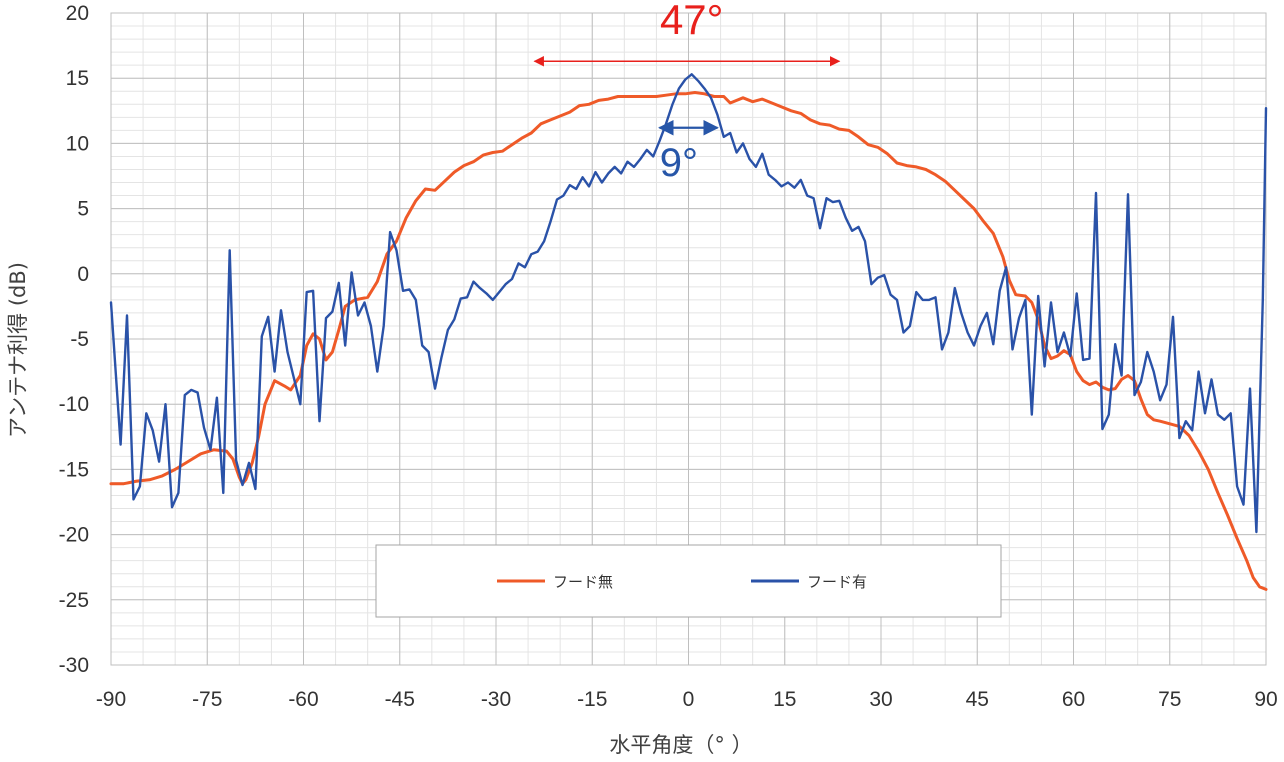  What do you see at coordinates (592, 699) in the screenshot?
I see `x-tick-label: -15` at bounding box center [592, 699].